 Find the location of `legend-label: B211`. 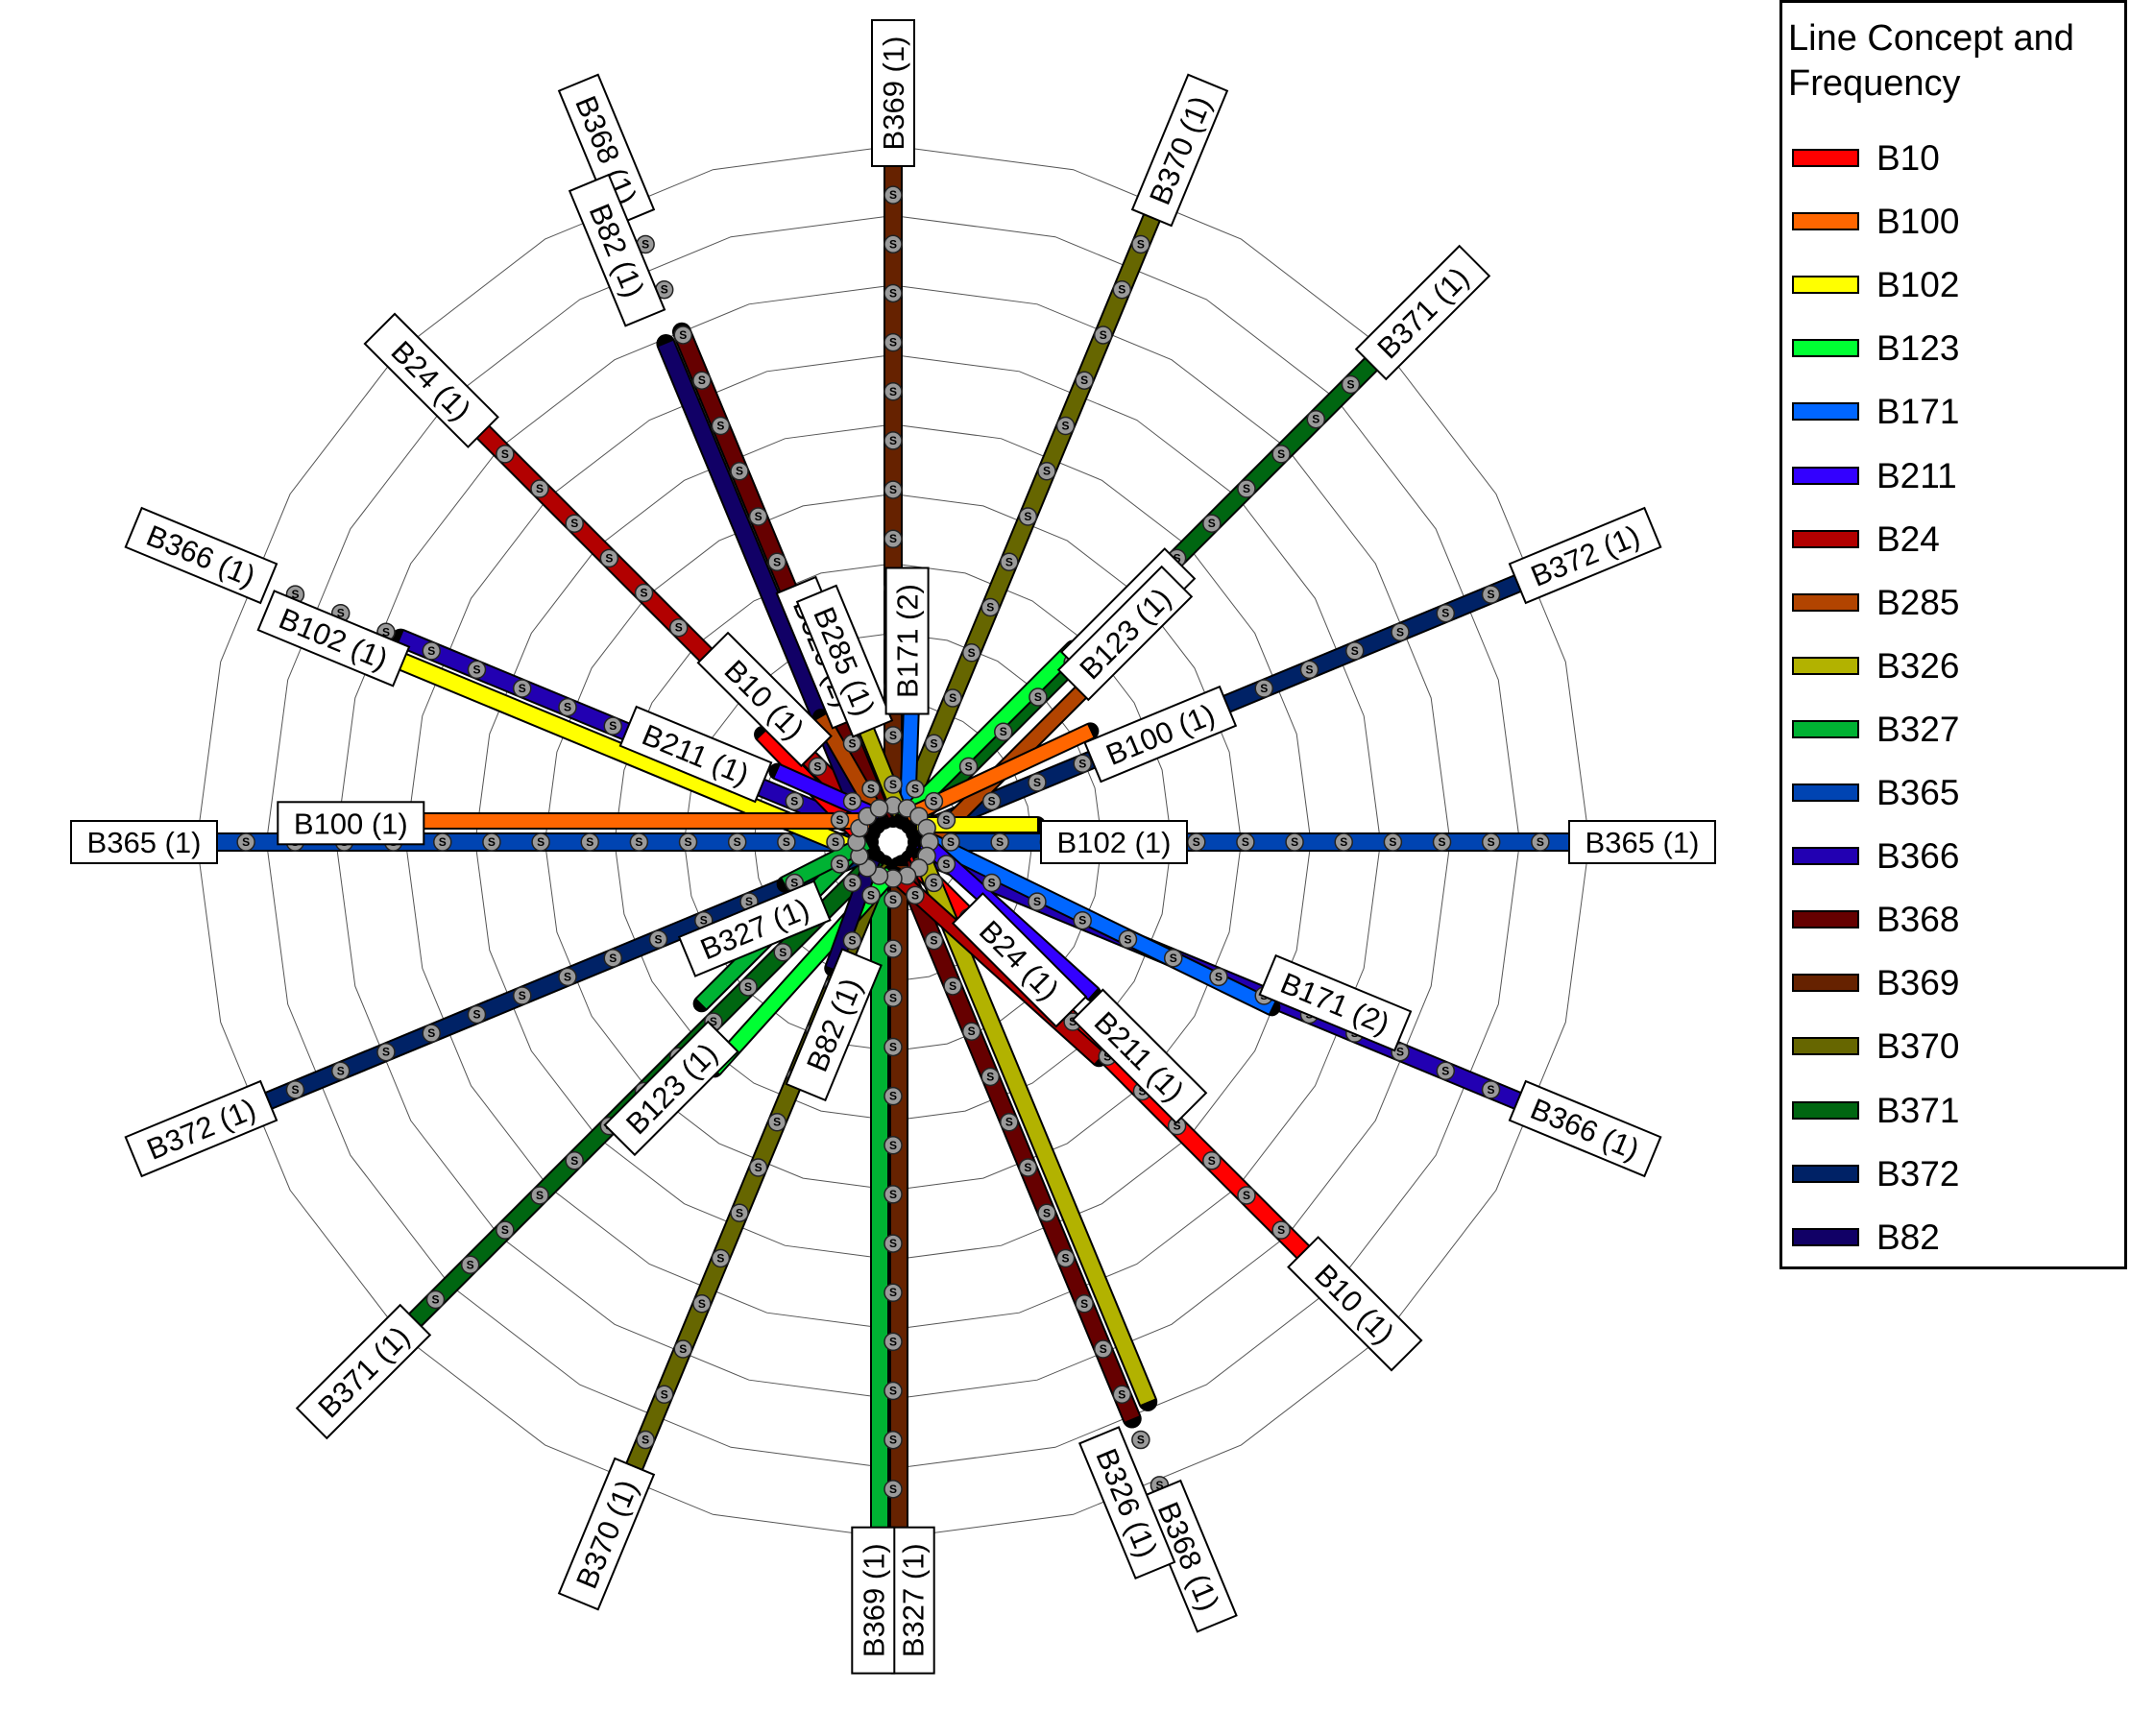

legend-label: B211 is located at coordinates (1916, 475).